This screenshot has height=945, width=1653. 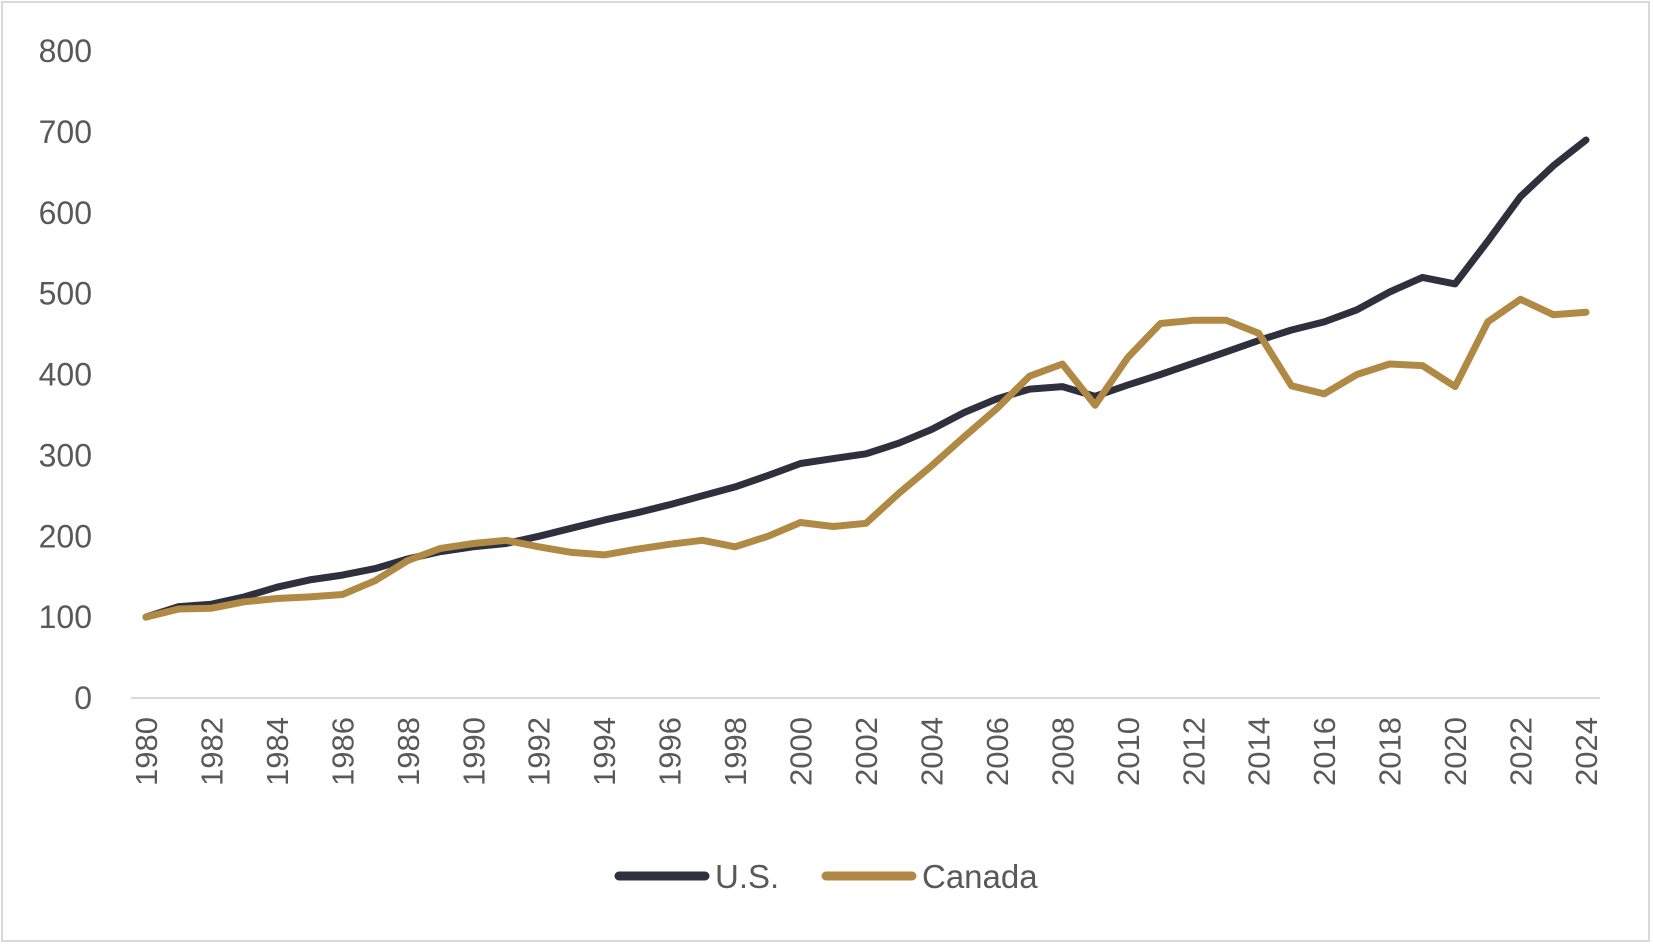 What do you see at coordinates (1324, 751) in the screenshot?
I see `x-tick-label: 2016` at bounding box center [1324, 751].